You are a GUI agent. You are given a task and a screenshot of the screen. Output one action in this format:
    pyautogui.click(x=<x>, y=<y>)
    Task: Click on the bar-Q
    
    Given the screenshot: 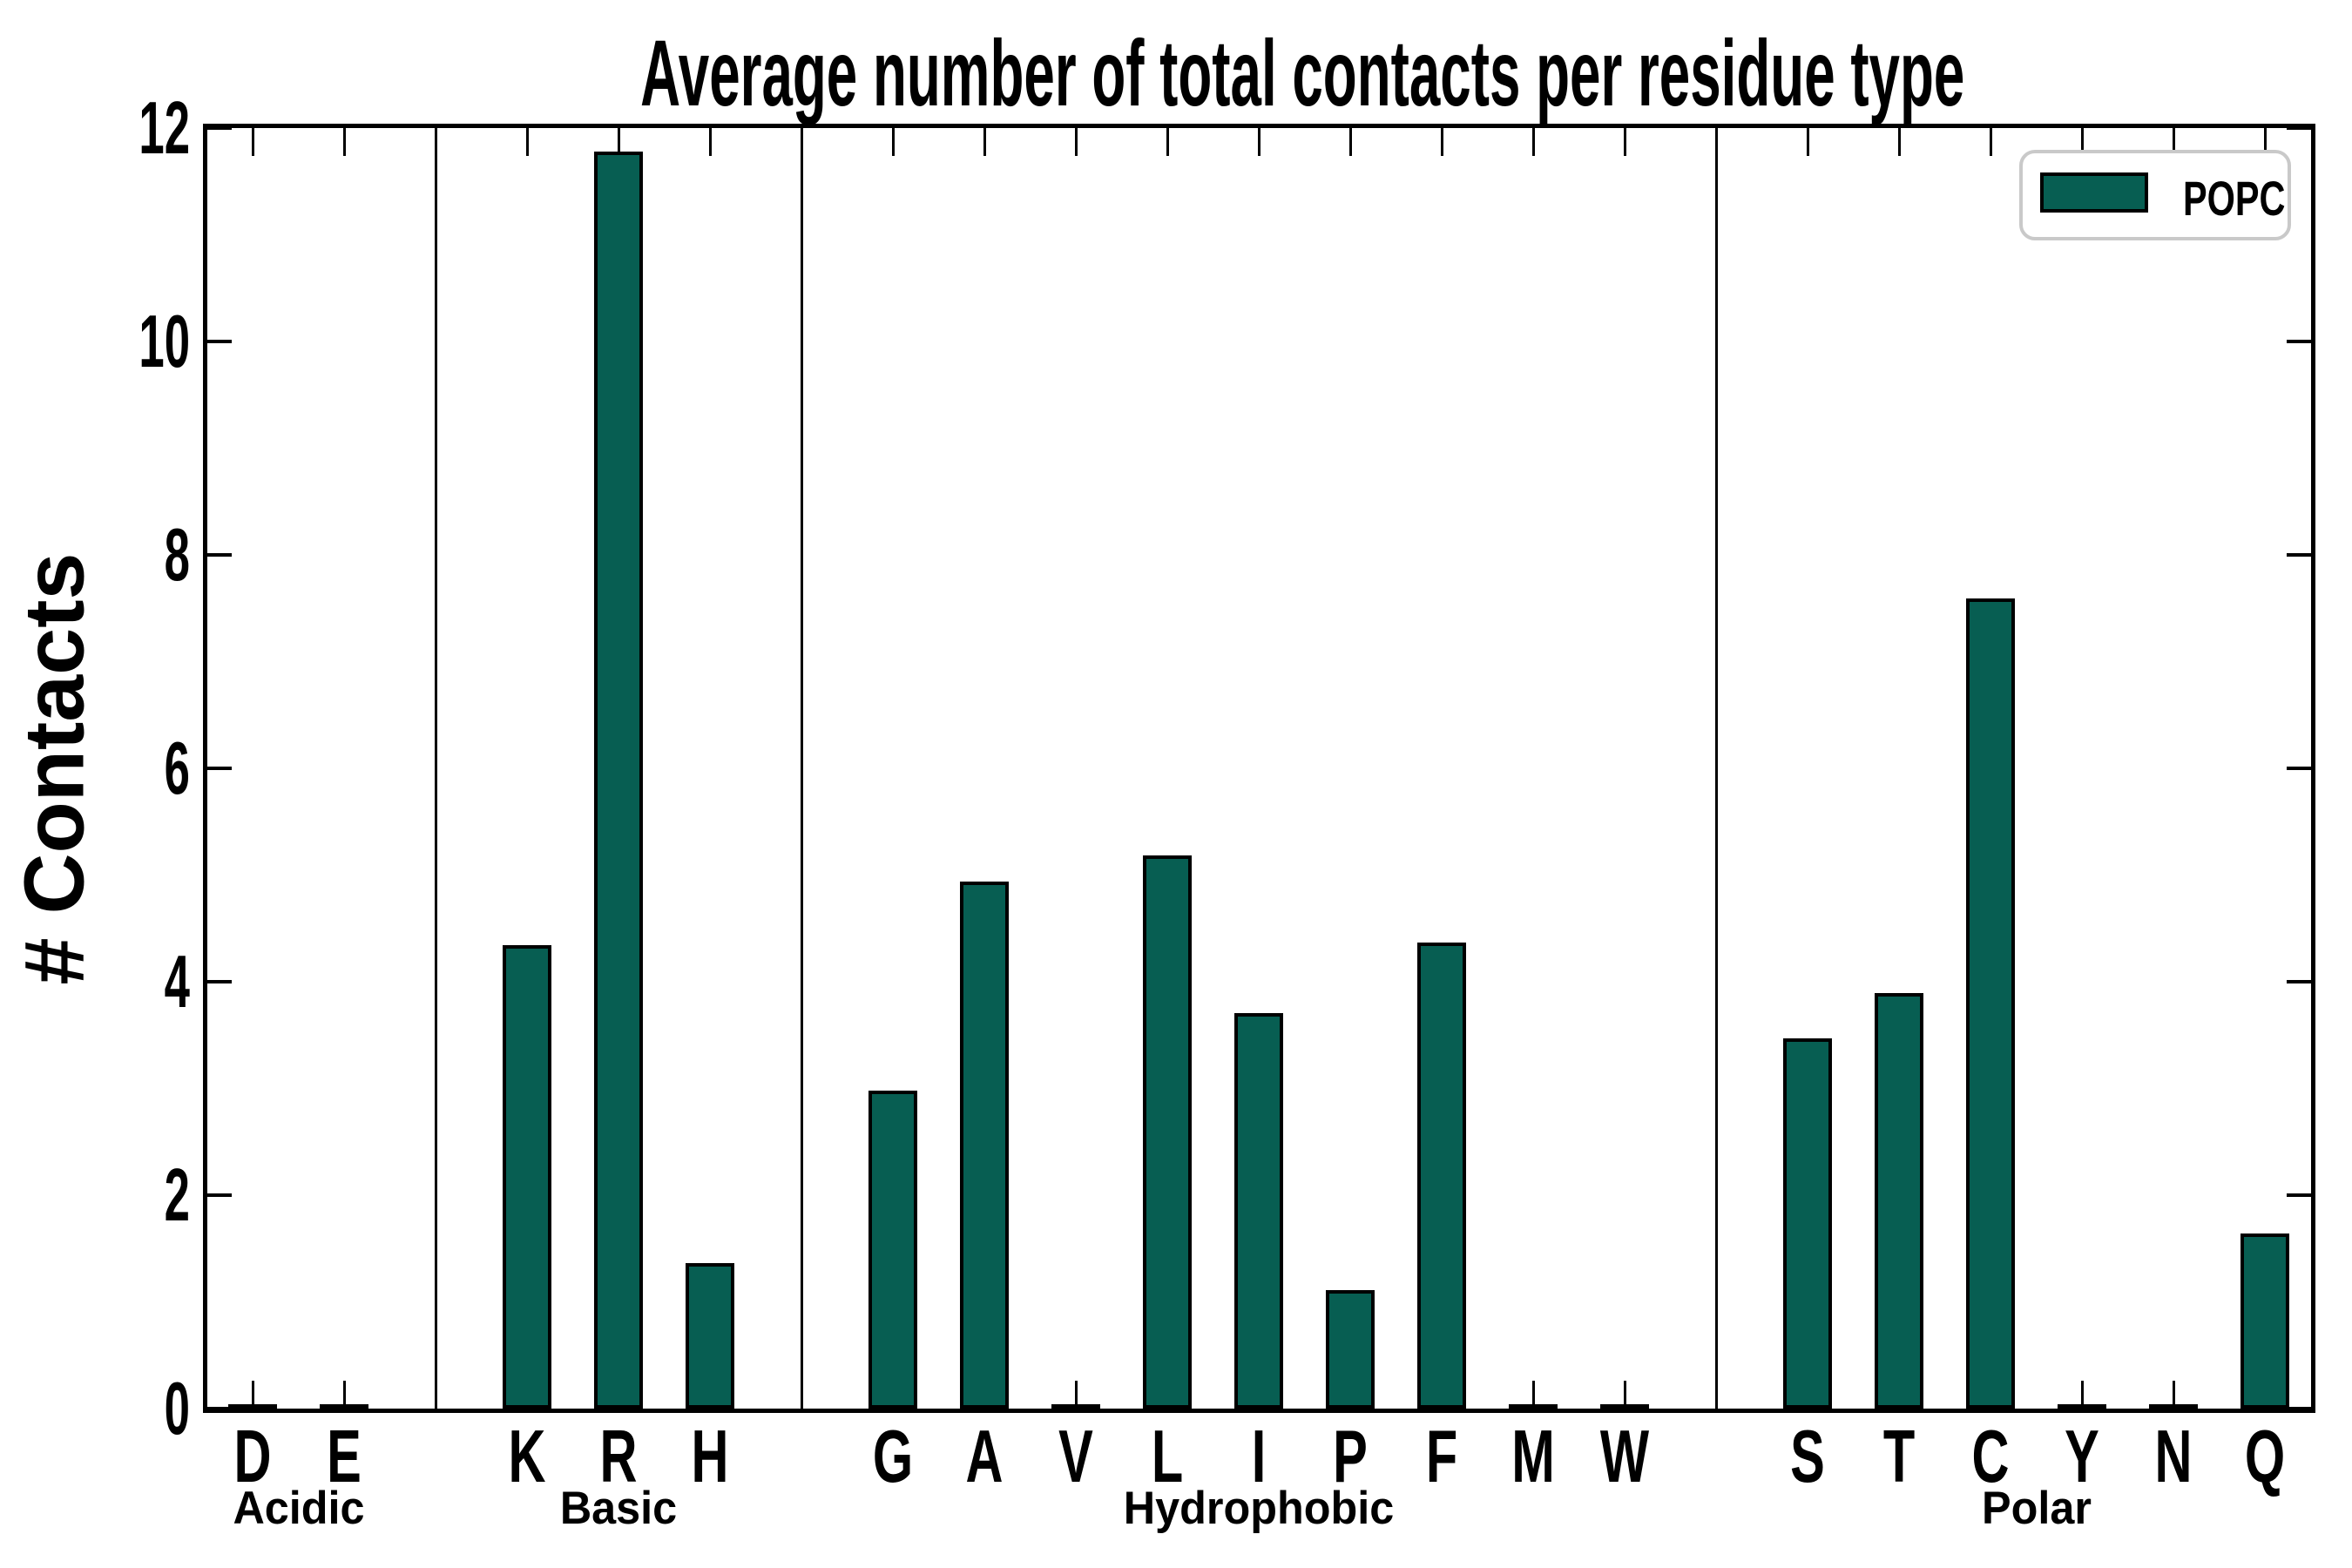 What is the action you would take?
    pyautogui.click(x=2264, y=1321)
    